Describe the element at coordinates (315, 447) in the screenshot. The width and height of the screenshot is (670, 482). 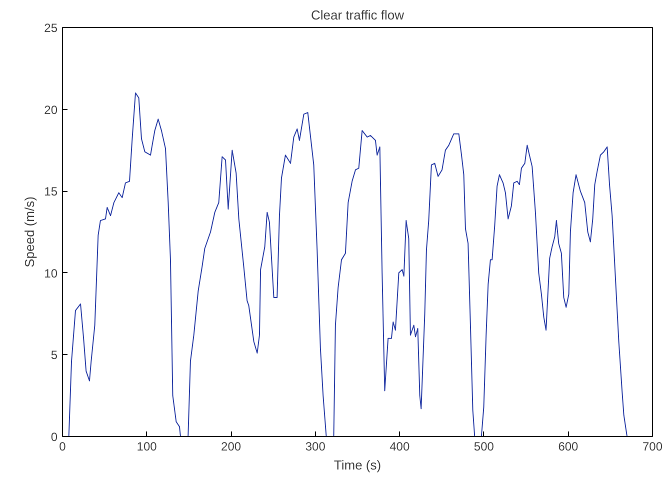
I see `x-tick-label: 300` at that location.